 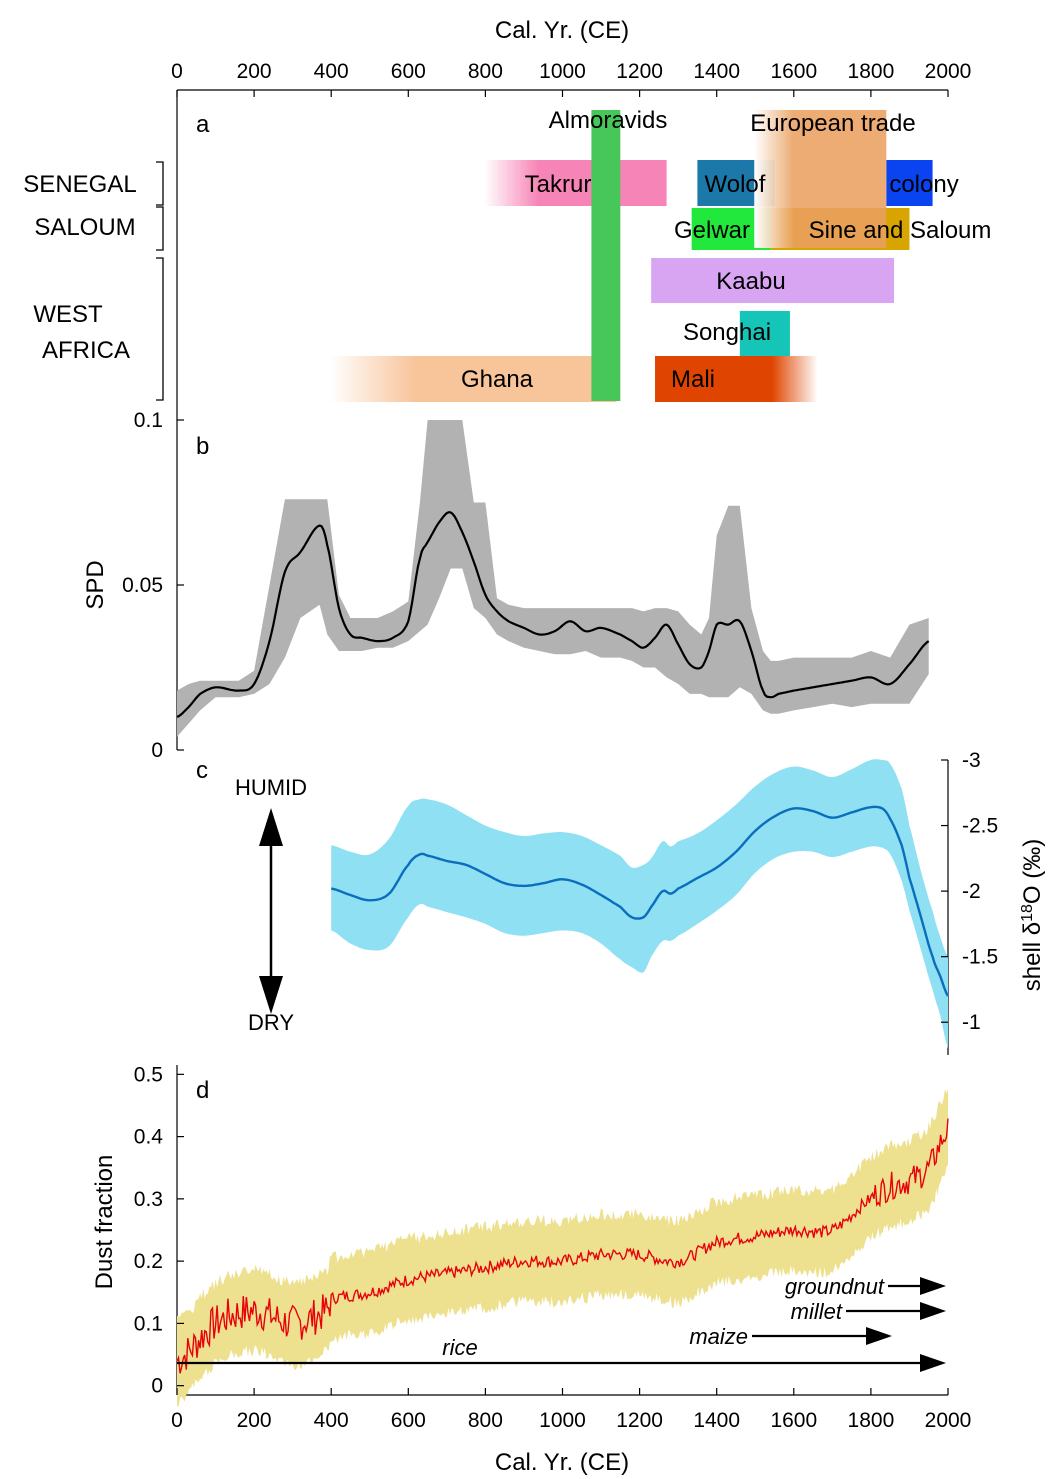 I want to click on x-tick-label-bottom: 1800, so click(x=871, y=1420).